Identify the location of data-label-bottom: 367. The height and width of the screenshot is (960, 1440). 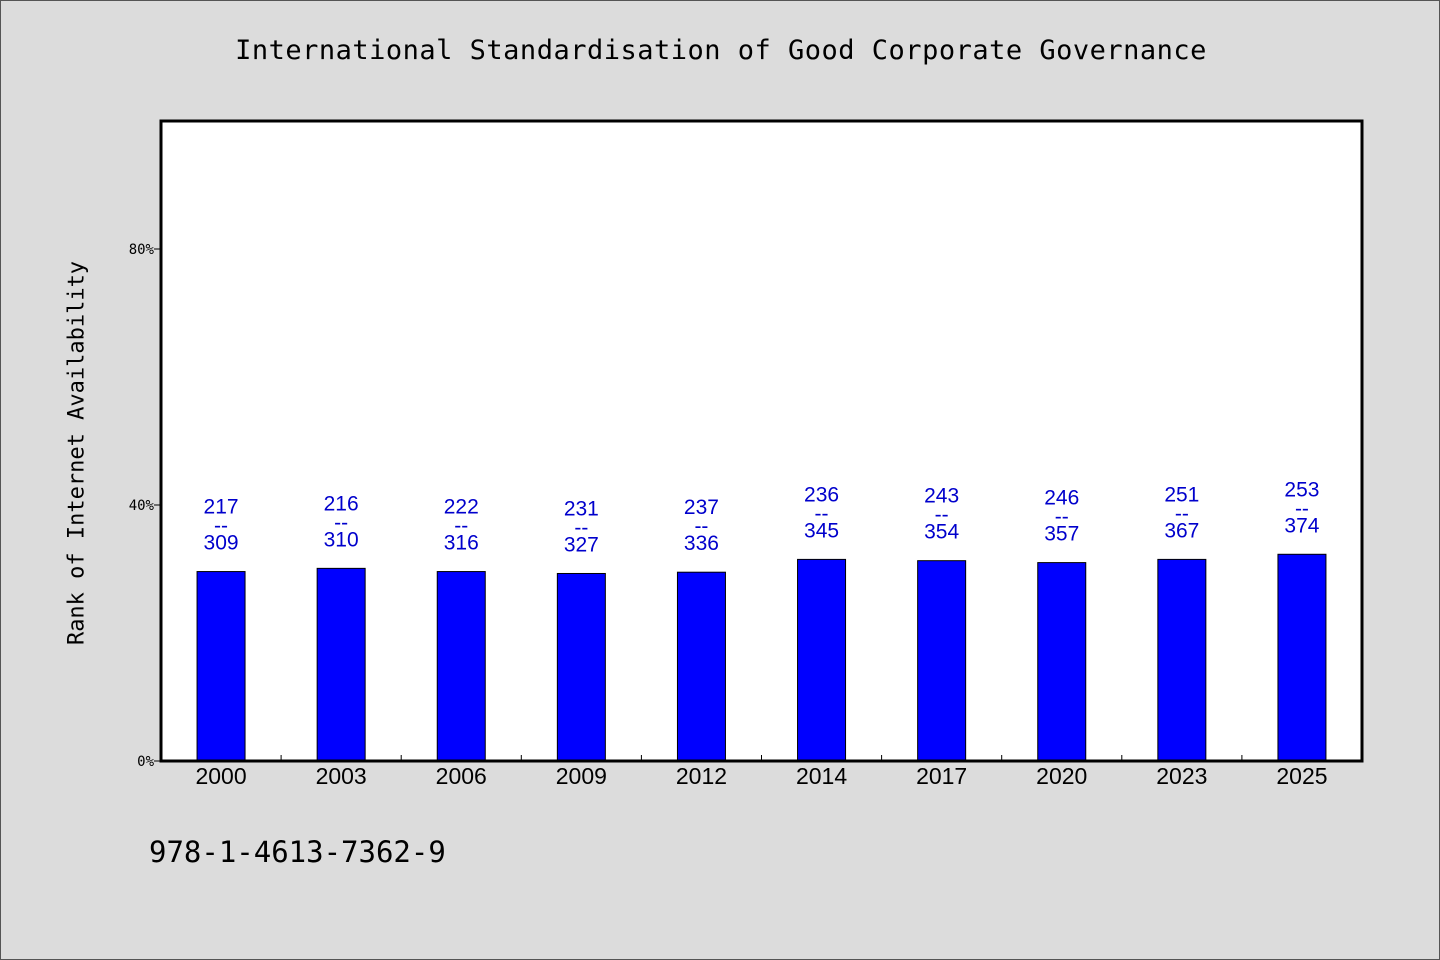
(1181, 530).